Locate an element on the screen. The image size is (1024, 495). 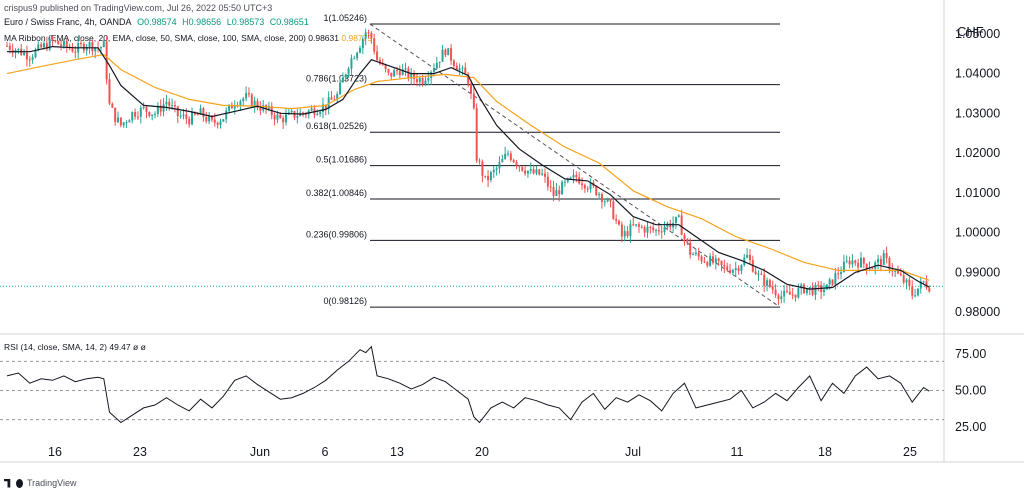
rsi-legend: RSI (14, close, SMA, 14, 2) 49.47 ø ø is located at coordinates (75, 347).